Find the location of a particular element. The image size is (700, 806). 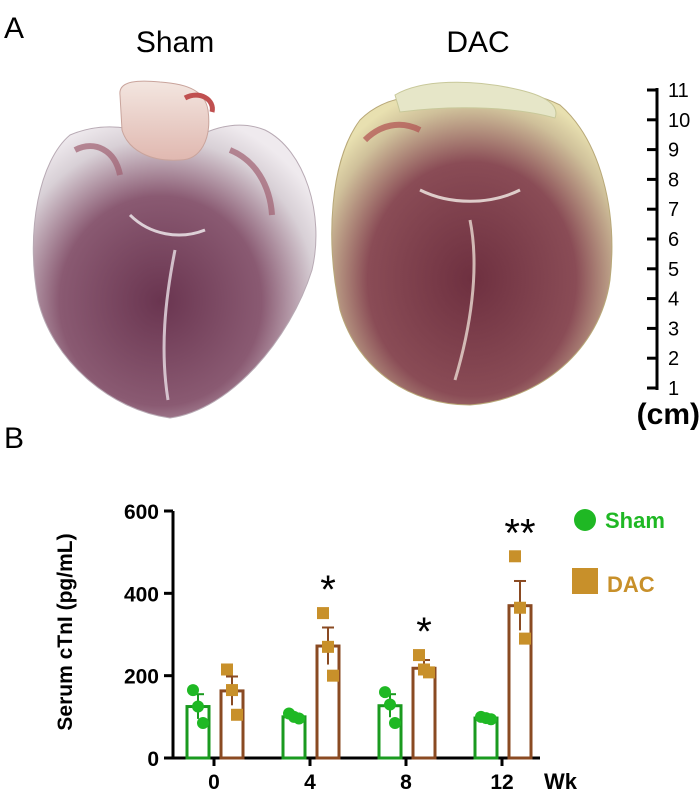

y-tick-label: 400 is located at coordinates (141, 594).